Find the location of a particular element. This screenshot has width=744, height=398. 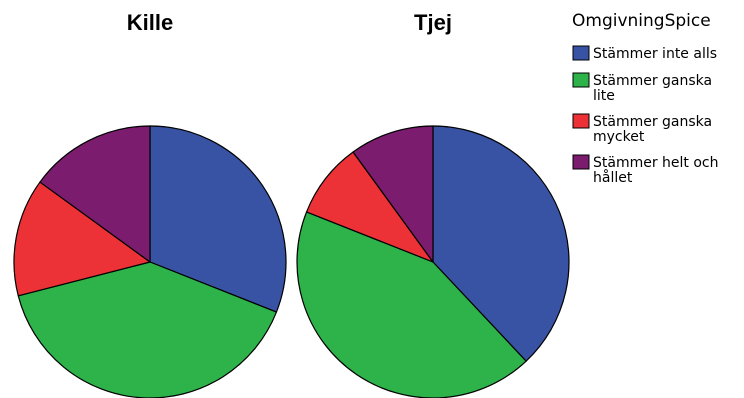

legend-item-stammer-inte-alls: Stämmer inte alls is located at coordinates (644, 53).